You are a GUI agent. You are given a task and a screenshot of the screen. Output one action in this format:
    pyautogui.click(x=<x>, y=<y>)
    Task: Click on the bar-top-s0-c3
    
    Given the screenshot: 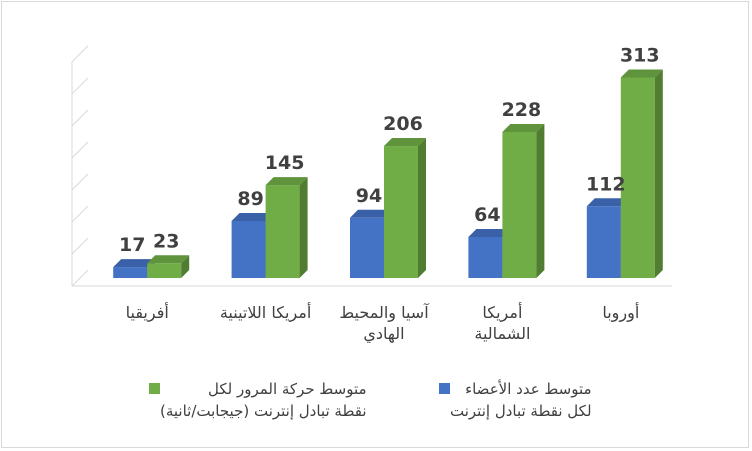 What is the action you would take?
    pyautogui.click(x=489, y=233)
    